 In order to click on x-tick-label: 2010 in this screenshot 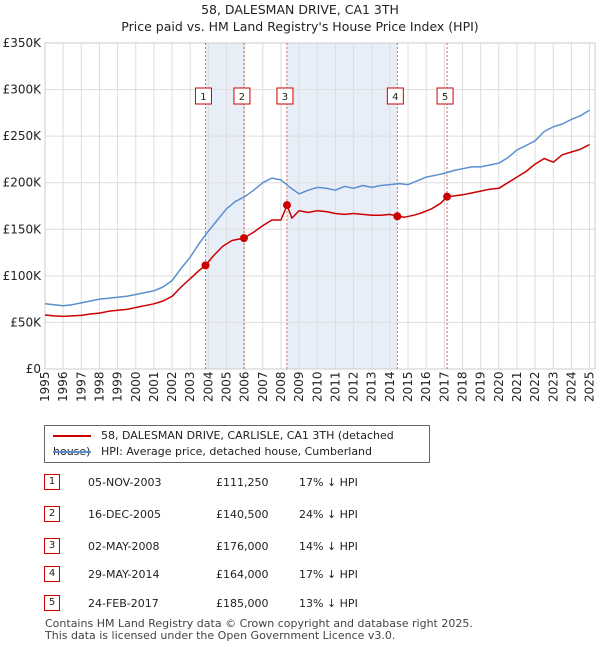, I will do `click(317, 386)`.